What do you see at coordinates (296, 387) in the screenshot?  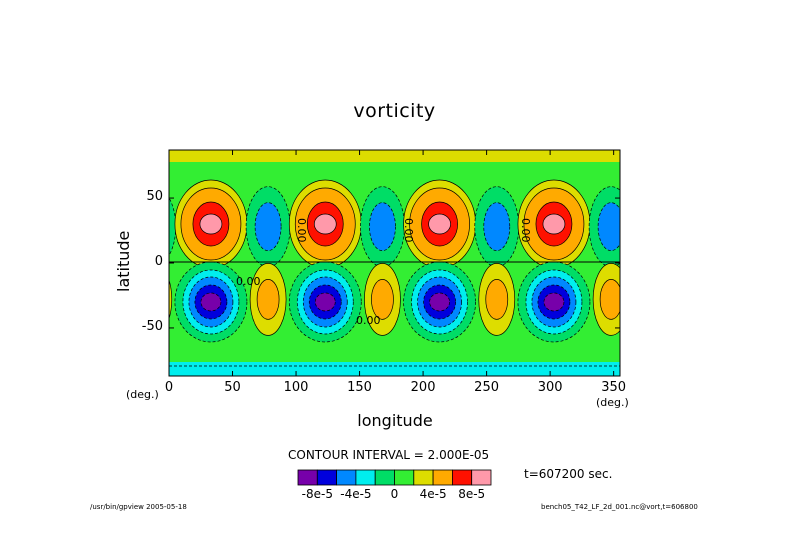 I see `x-tick-label: 100` at bounding box center [296, 387].